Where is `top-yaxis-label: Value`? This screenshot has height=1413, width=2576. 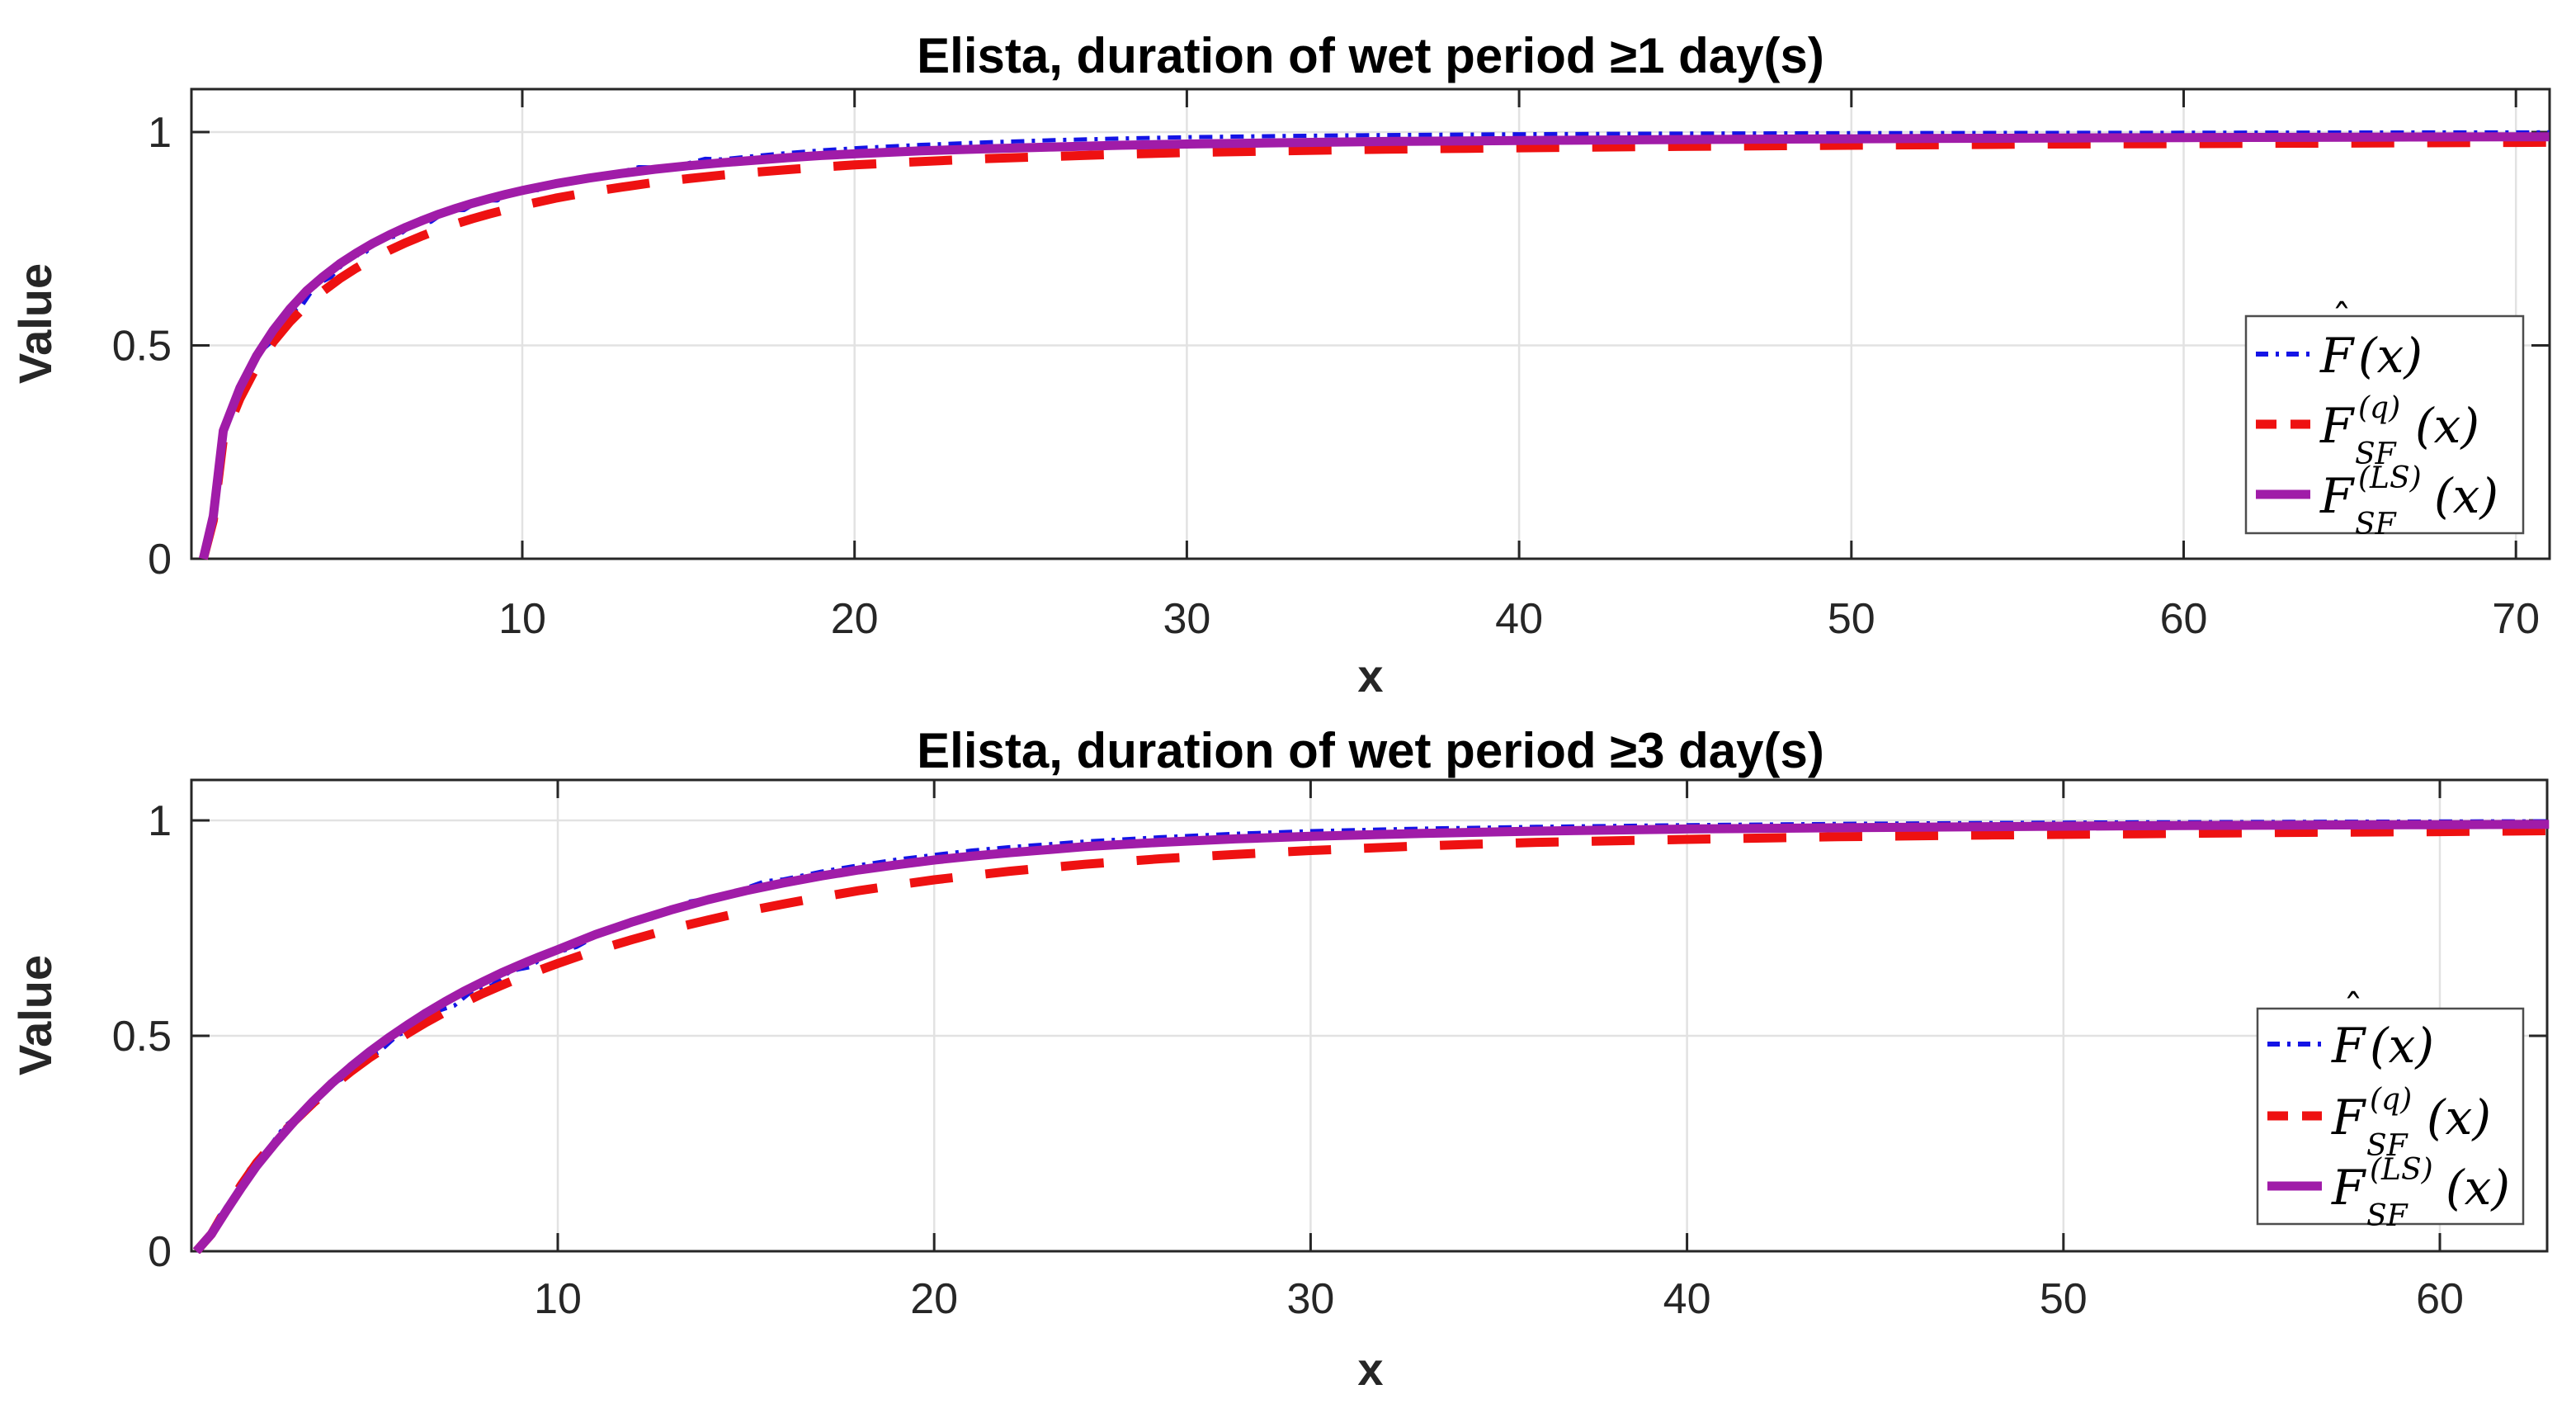 top-yaxis-label: Value is located at coordinates (35, 323).